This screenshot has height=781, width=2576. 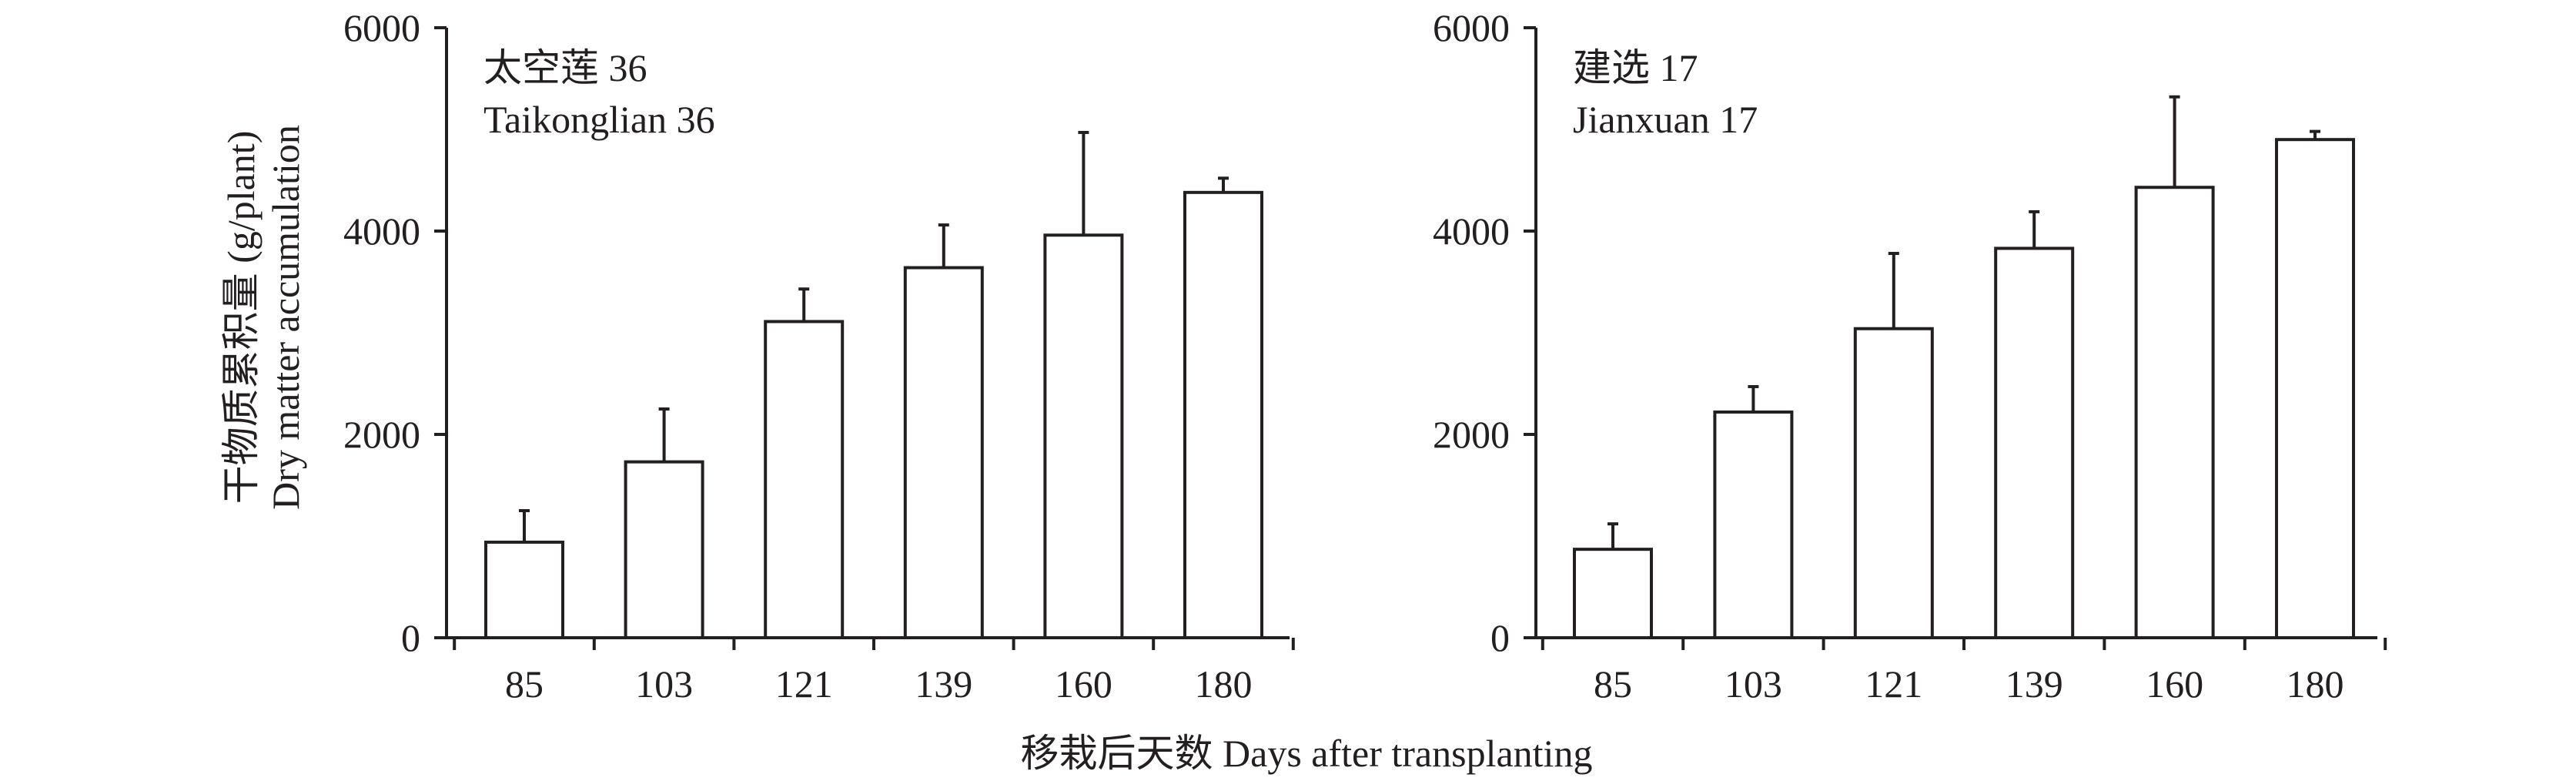 I want to click on panel-title-cn: 建选 17, so click(x=1636, y=68).